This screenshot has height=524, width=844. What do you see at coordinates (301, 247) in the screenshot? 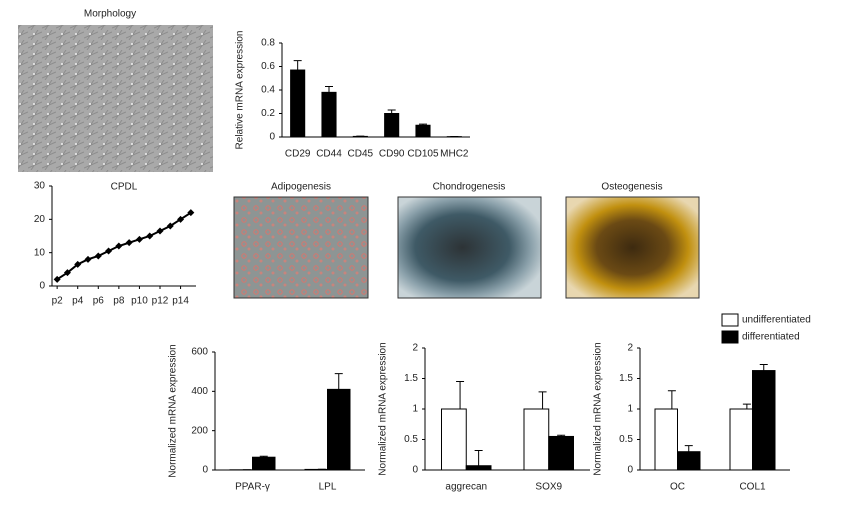
I see `adipogenesis-image` at bounding box center [301, 247].